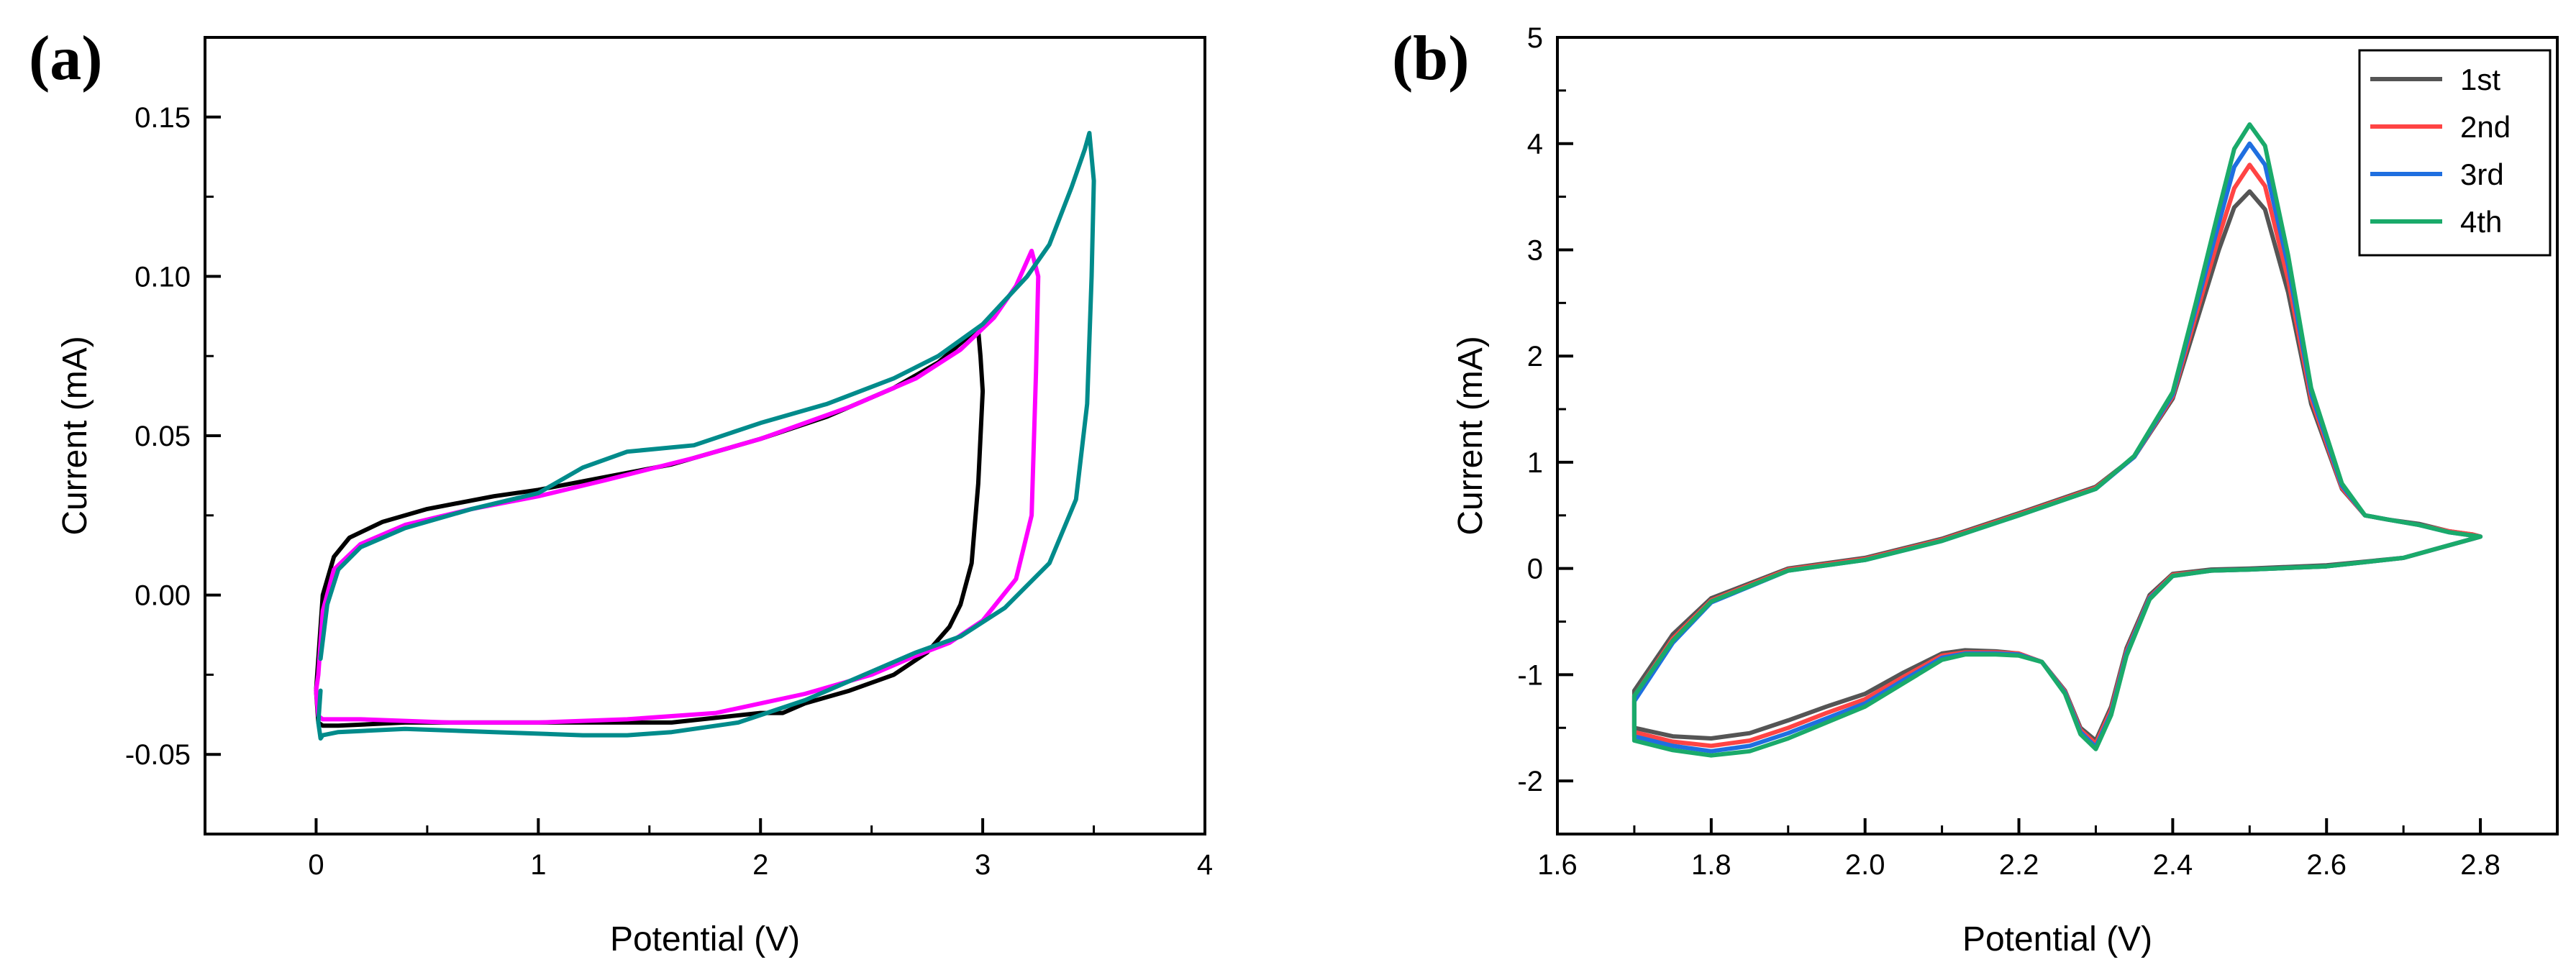 This screenshot has width=2576, height=980. What do you see at coordinates (2455, 153) in the screenshot?
I see `panel-b-legend: 1st 2nd 3rd 4th` at bounding box center [2455, 153].